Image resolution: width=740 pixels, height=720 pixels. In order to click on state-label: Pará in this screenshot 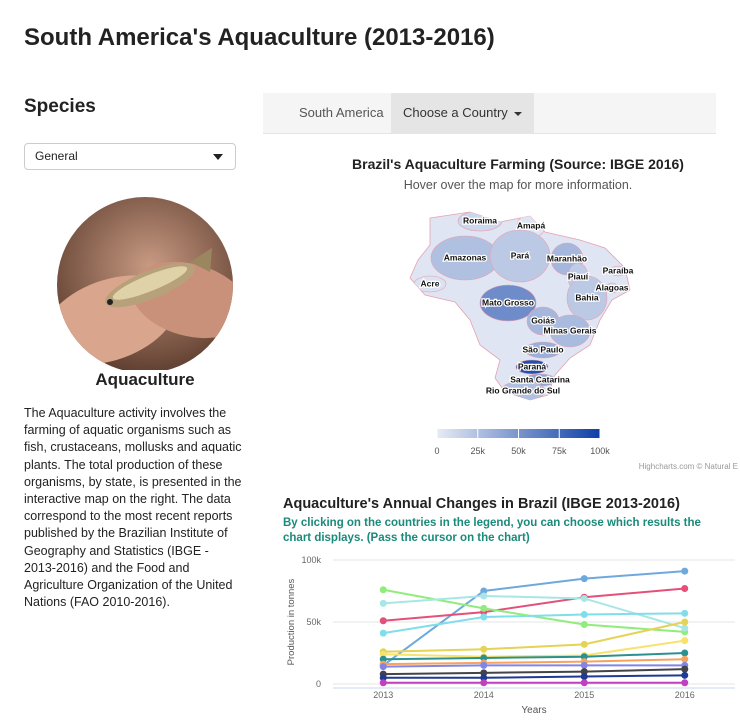, I will do `click(520, 255)`.